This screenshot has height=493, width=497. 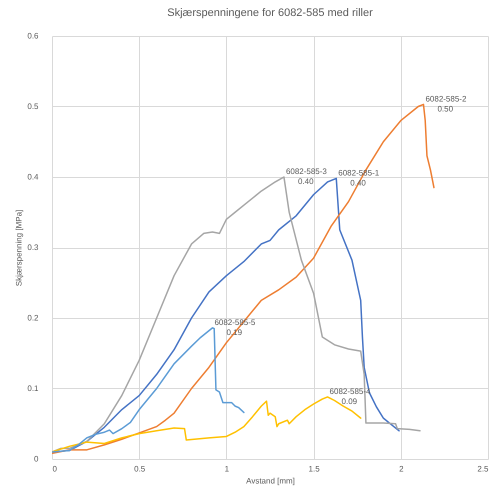 I want to click on x-tick-label: 0, so click(x=55, y=469).